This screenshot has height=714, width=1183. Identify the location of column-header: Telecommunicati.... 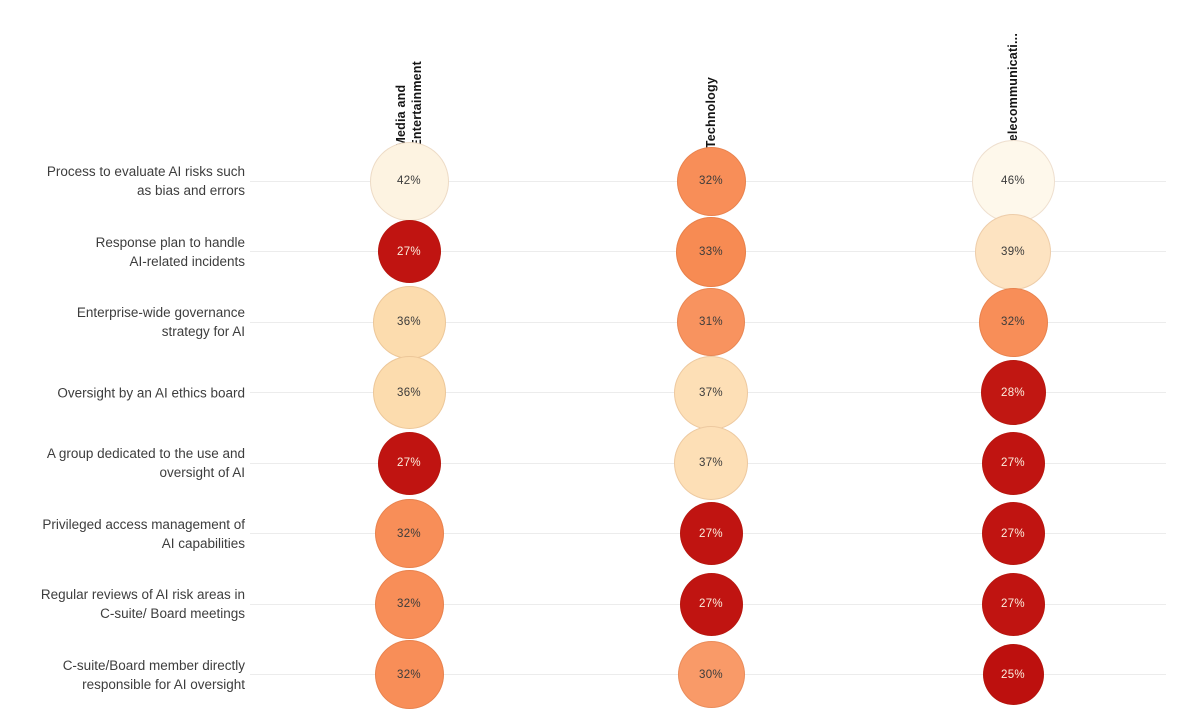
(1013, 90).